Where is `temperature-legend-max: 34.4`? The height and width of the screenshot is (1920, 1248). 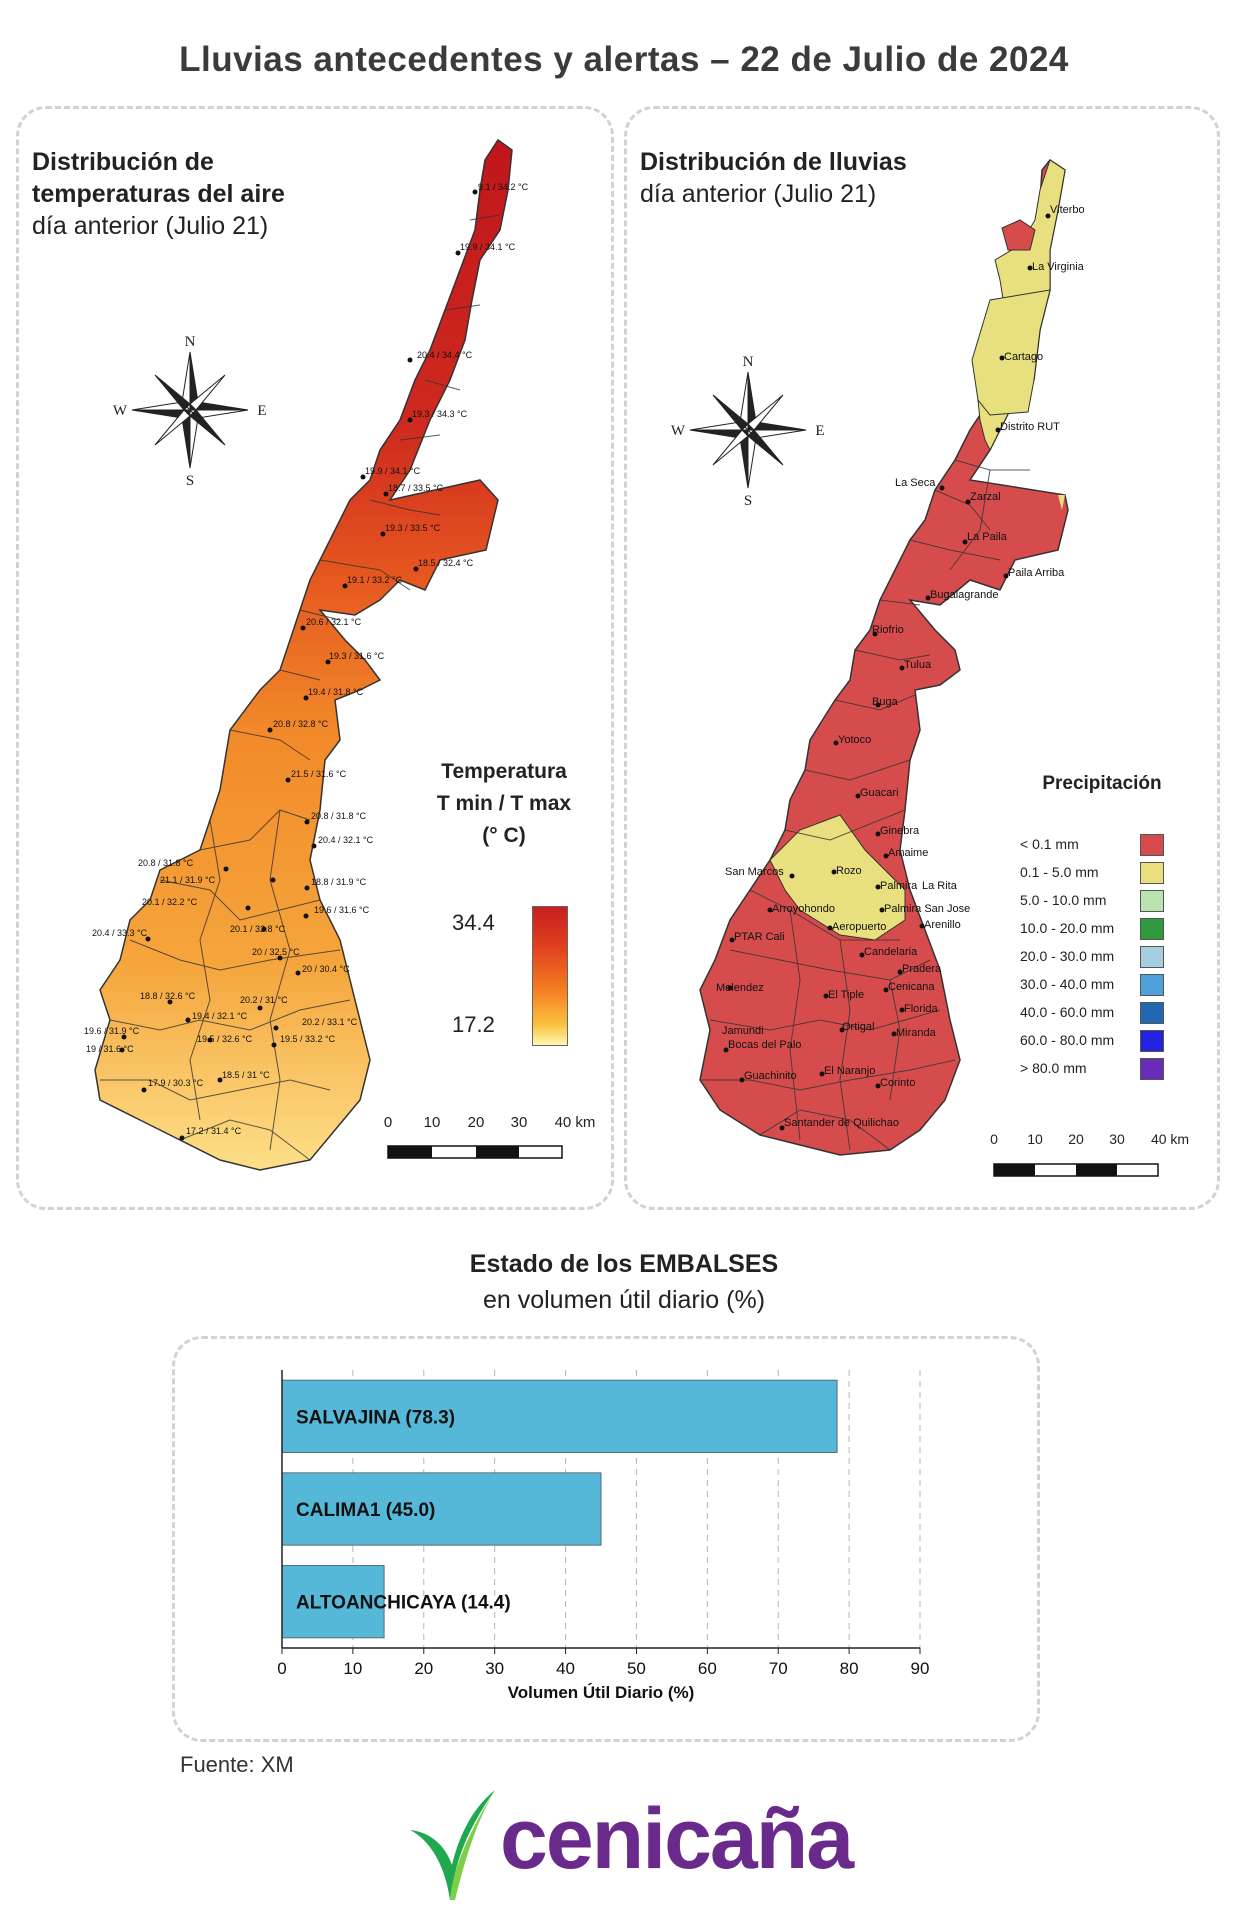
temperature-legend-max: 34.4 is located at coordinates (473, 922).